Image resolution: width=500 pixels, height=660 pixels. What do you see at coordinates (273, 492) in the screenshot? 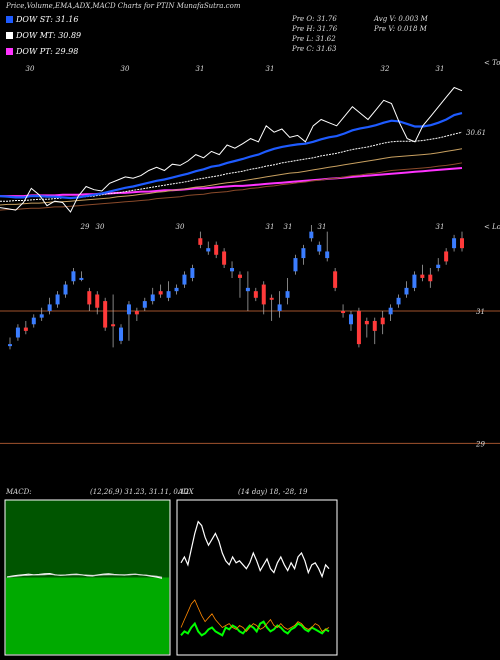
I see `adx-params: (14 day) 18, -28, 19` at bounding box center [273, 492].